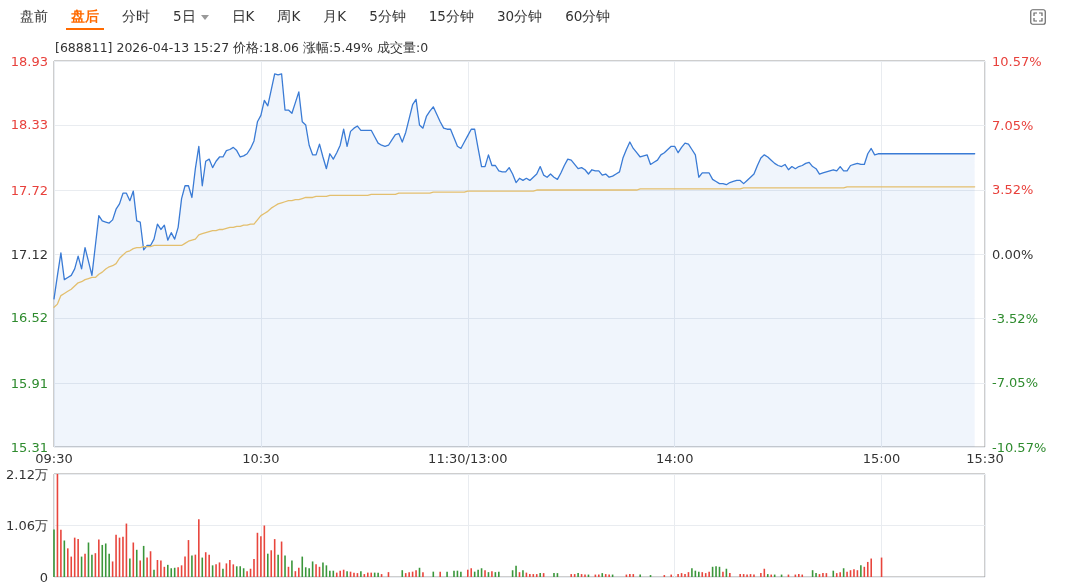 The width and height of the screenshot is (1080, 585). Describe the element at coordinates (34, 16) in the screenshot. I see `text: 盘前` at that location.